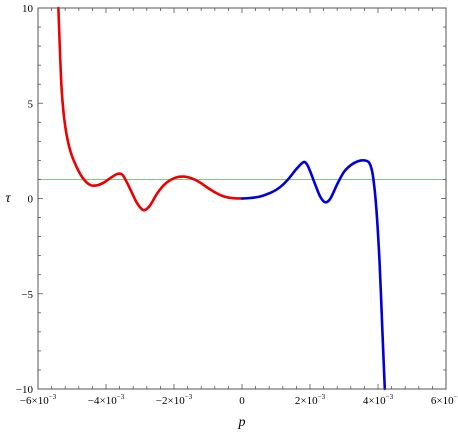 This screenshot has width=458, height=432. Describe the element at coordinates (28, 9) in the screenshot. I see `y-tick-label: 10` at that location.